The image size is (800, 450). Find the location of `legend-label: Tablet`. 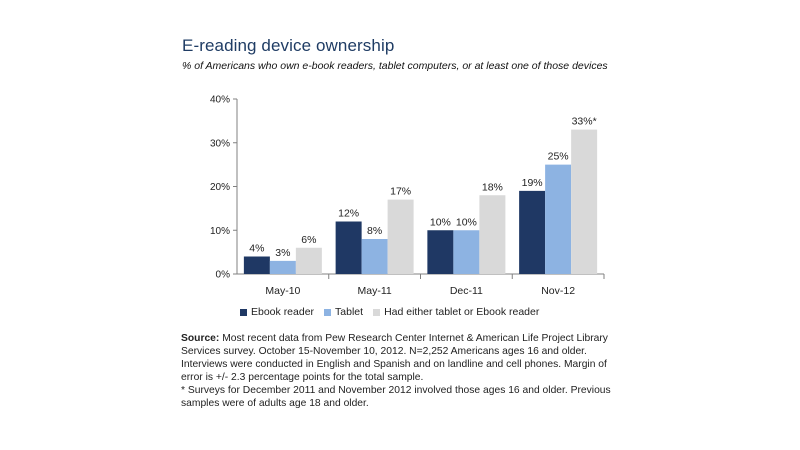

legend-label: Tablet is located at coordinates (349, 312).